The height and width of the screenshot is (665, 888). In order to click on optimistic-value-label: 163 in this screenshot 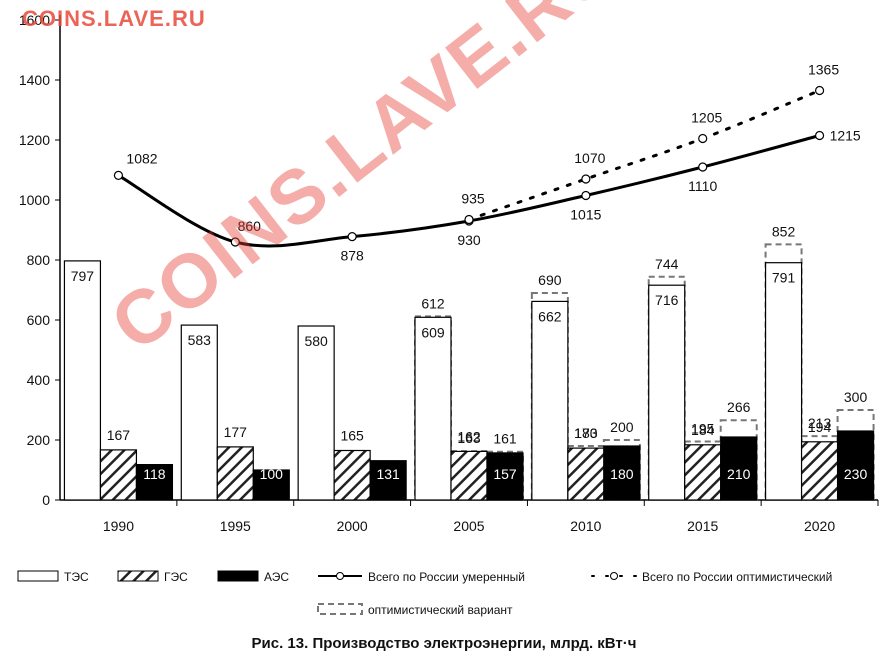, I will do `click(469, 438)`.